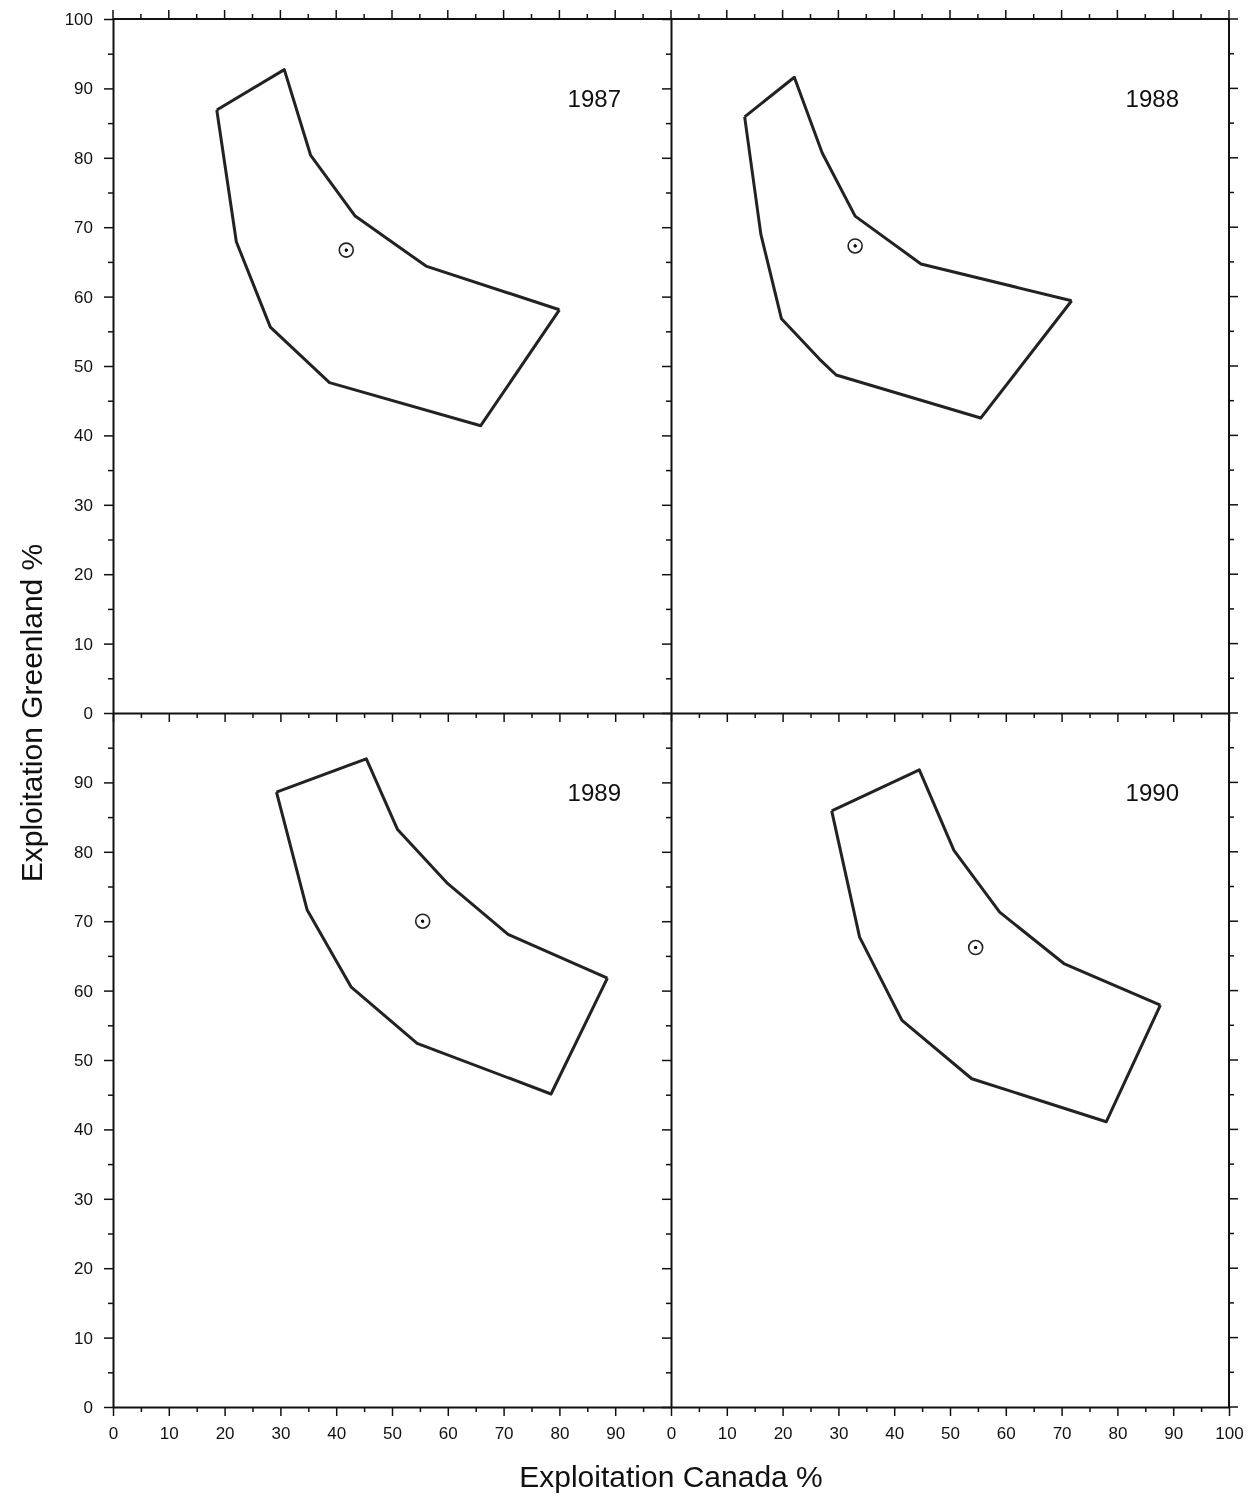 This screenshot has height=1510, width=1256. What do you see at coordinates (594, 792) in the screenshot?
I see `text: 1989` at bounding box center [594, 792].